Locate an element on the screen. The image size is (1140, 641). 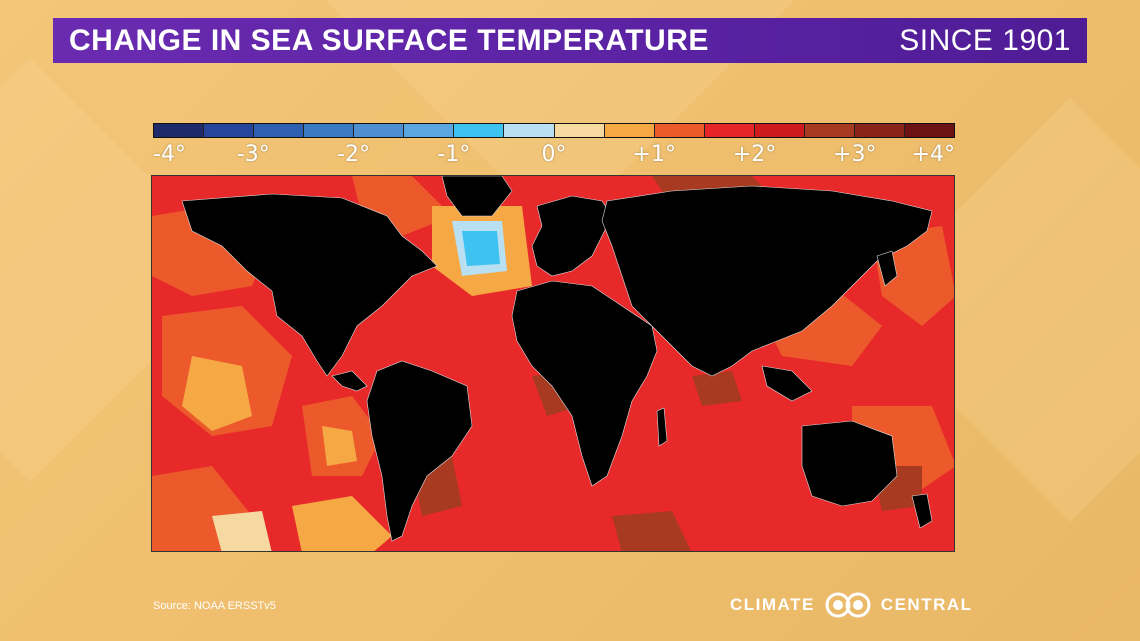
madagascar is located at coordinates (662, 427).